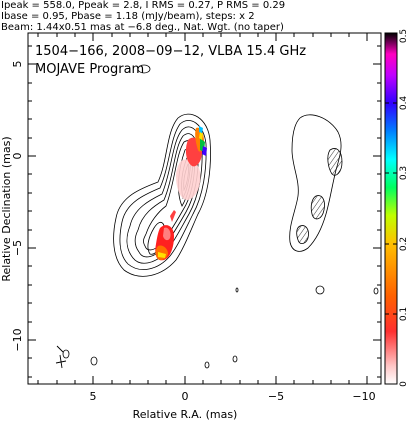 The image size is (409, 424). I want to click on y-tick-label: −5, so click(17, 248).